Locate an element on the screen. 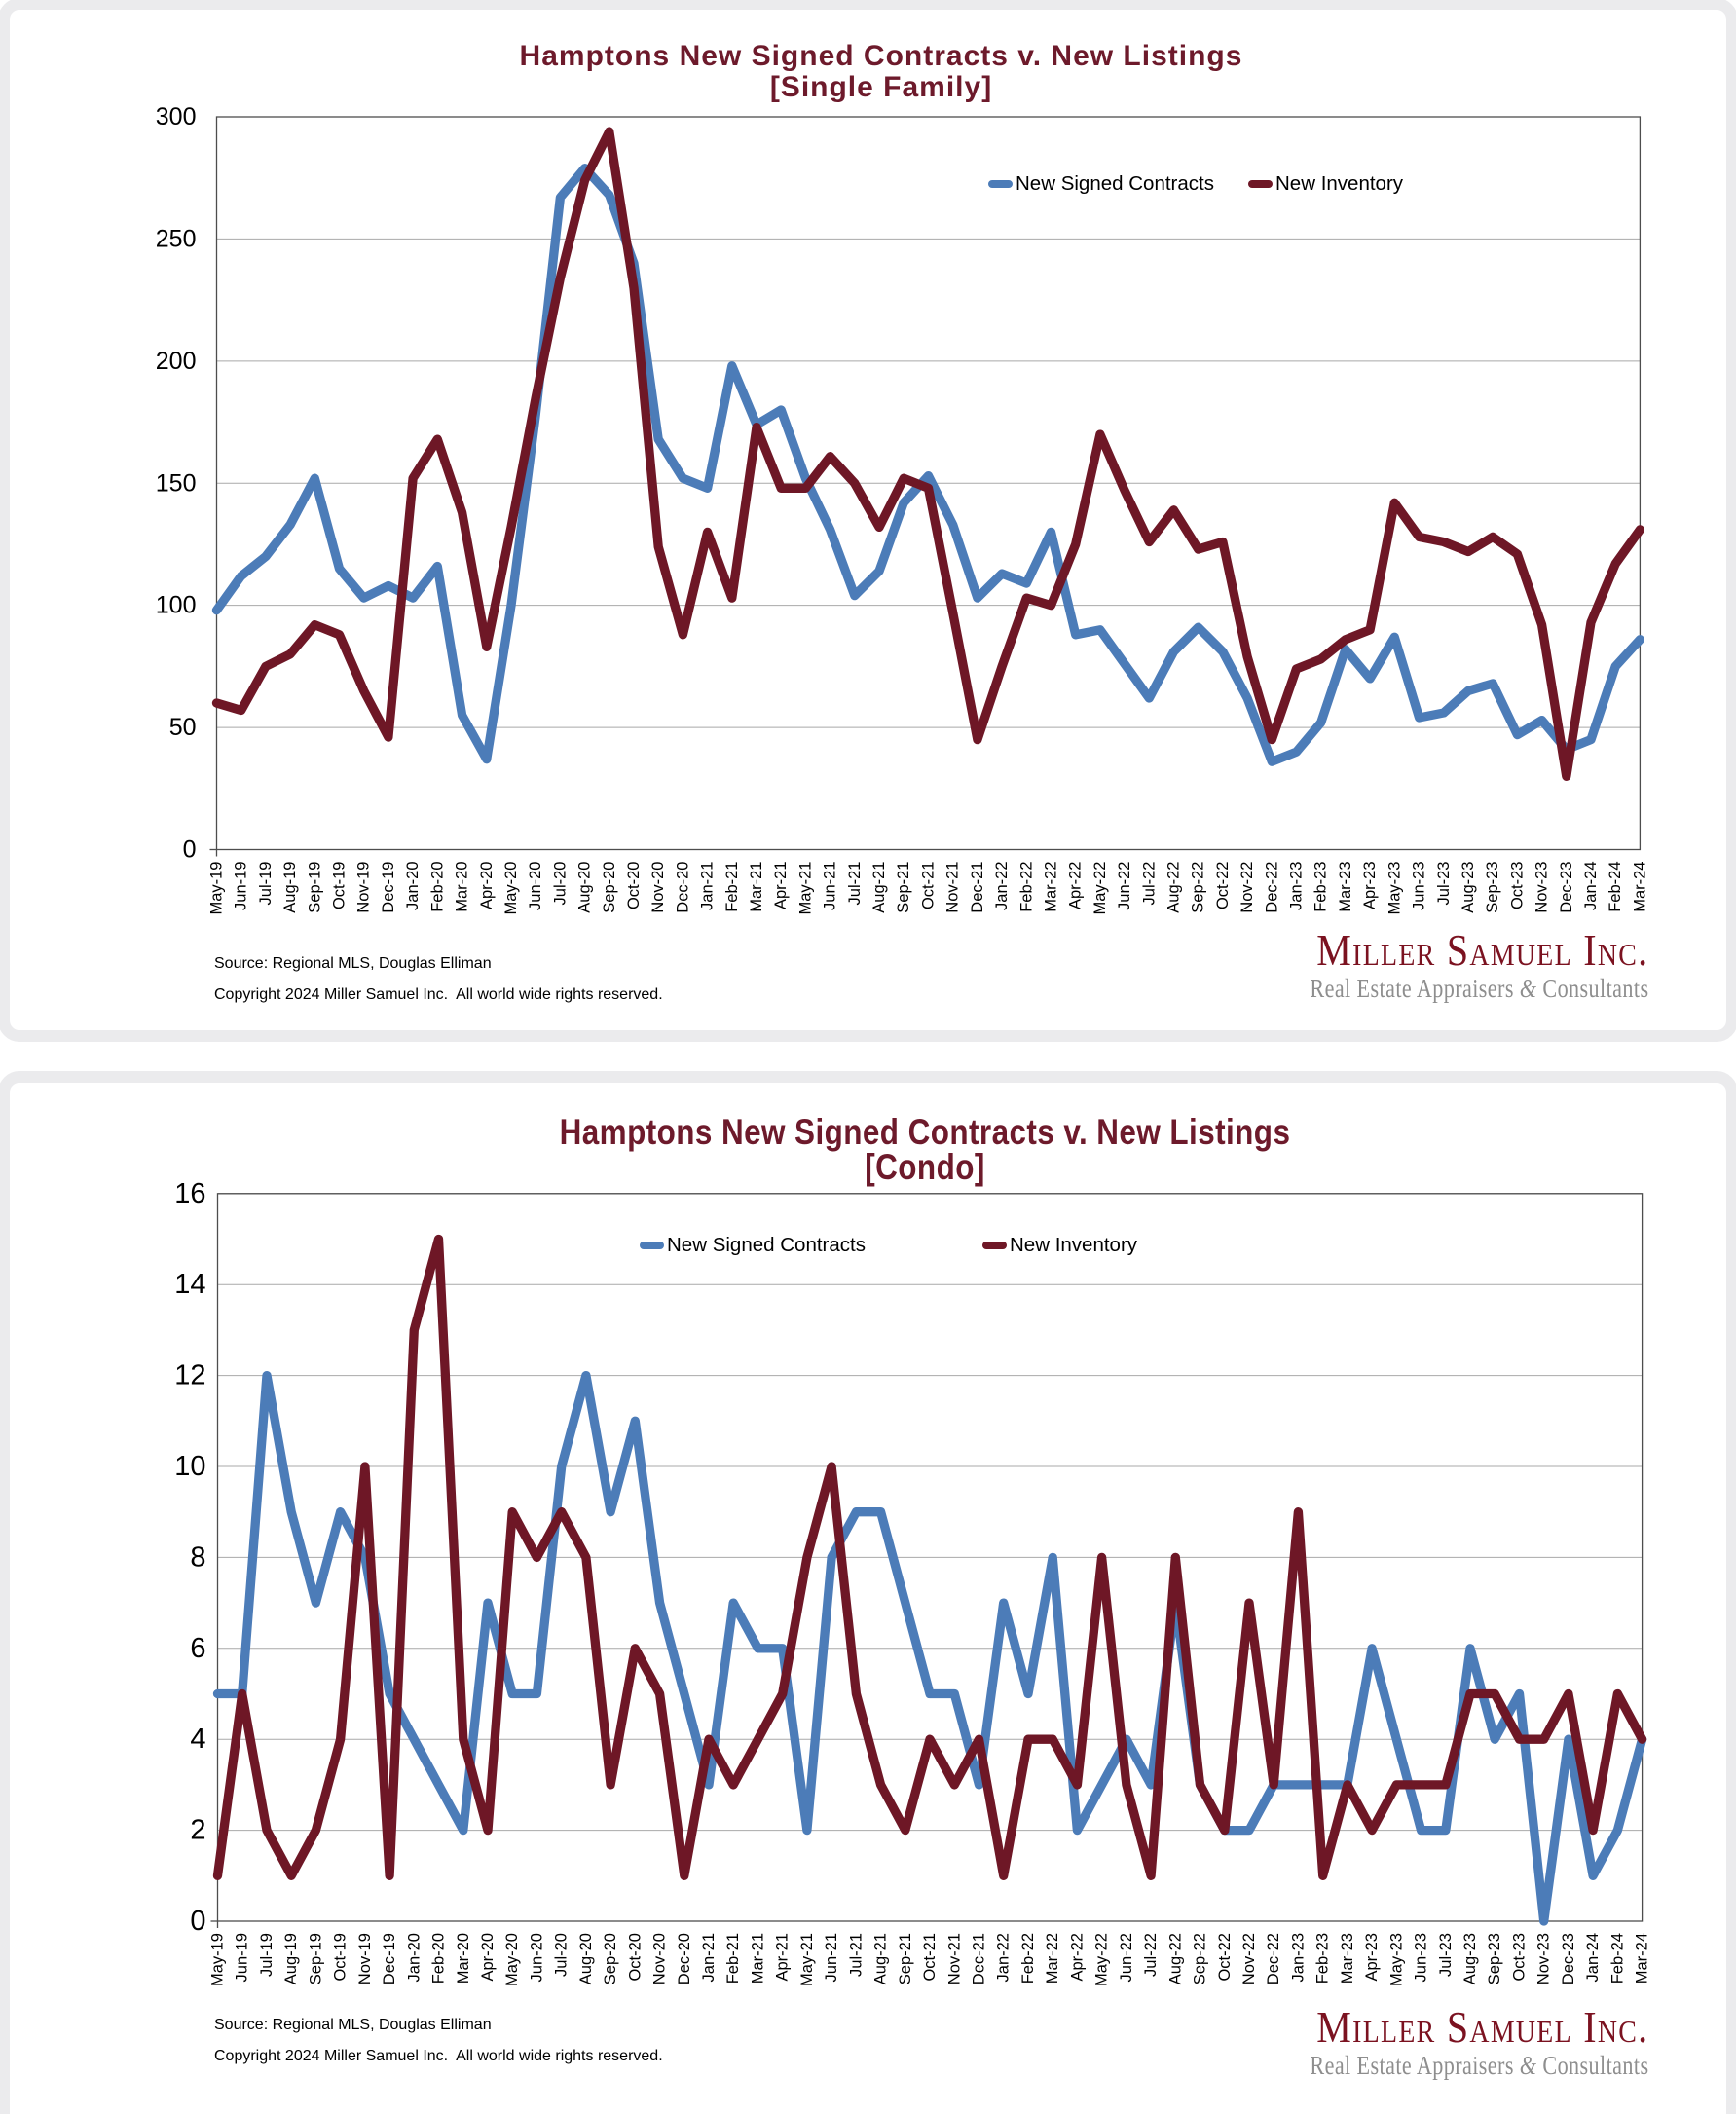  chart1-xtick: Feb-20 is located at coordinates (437, 887).